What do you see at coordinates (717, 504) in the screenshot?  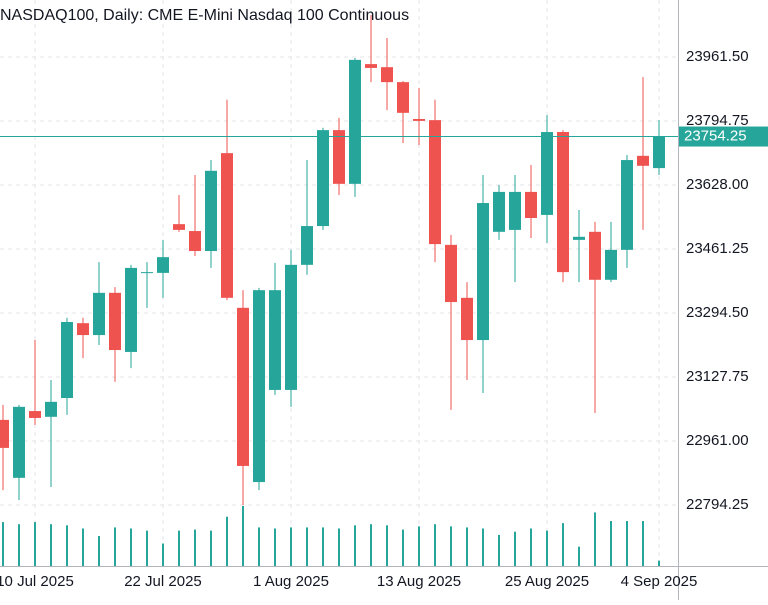 I see `y-tick-label: 22794.25` at bounding box center [717, 504].